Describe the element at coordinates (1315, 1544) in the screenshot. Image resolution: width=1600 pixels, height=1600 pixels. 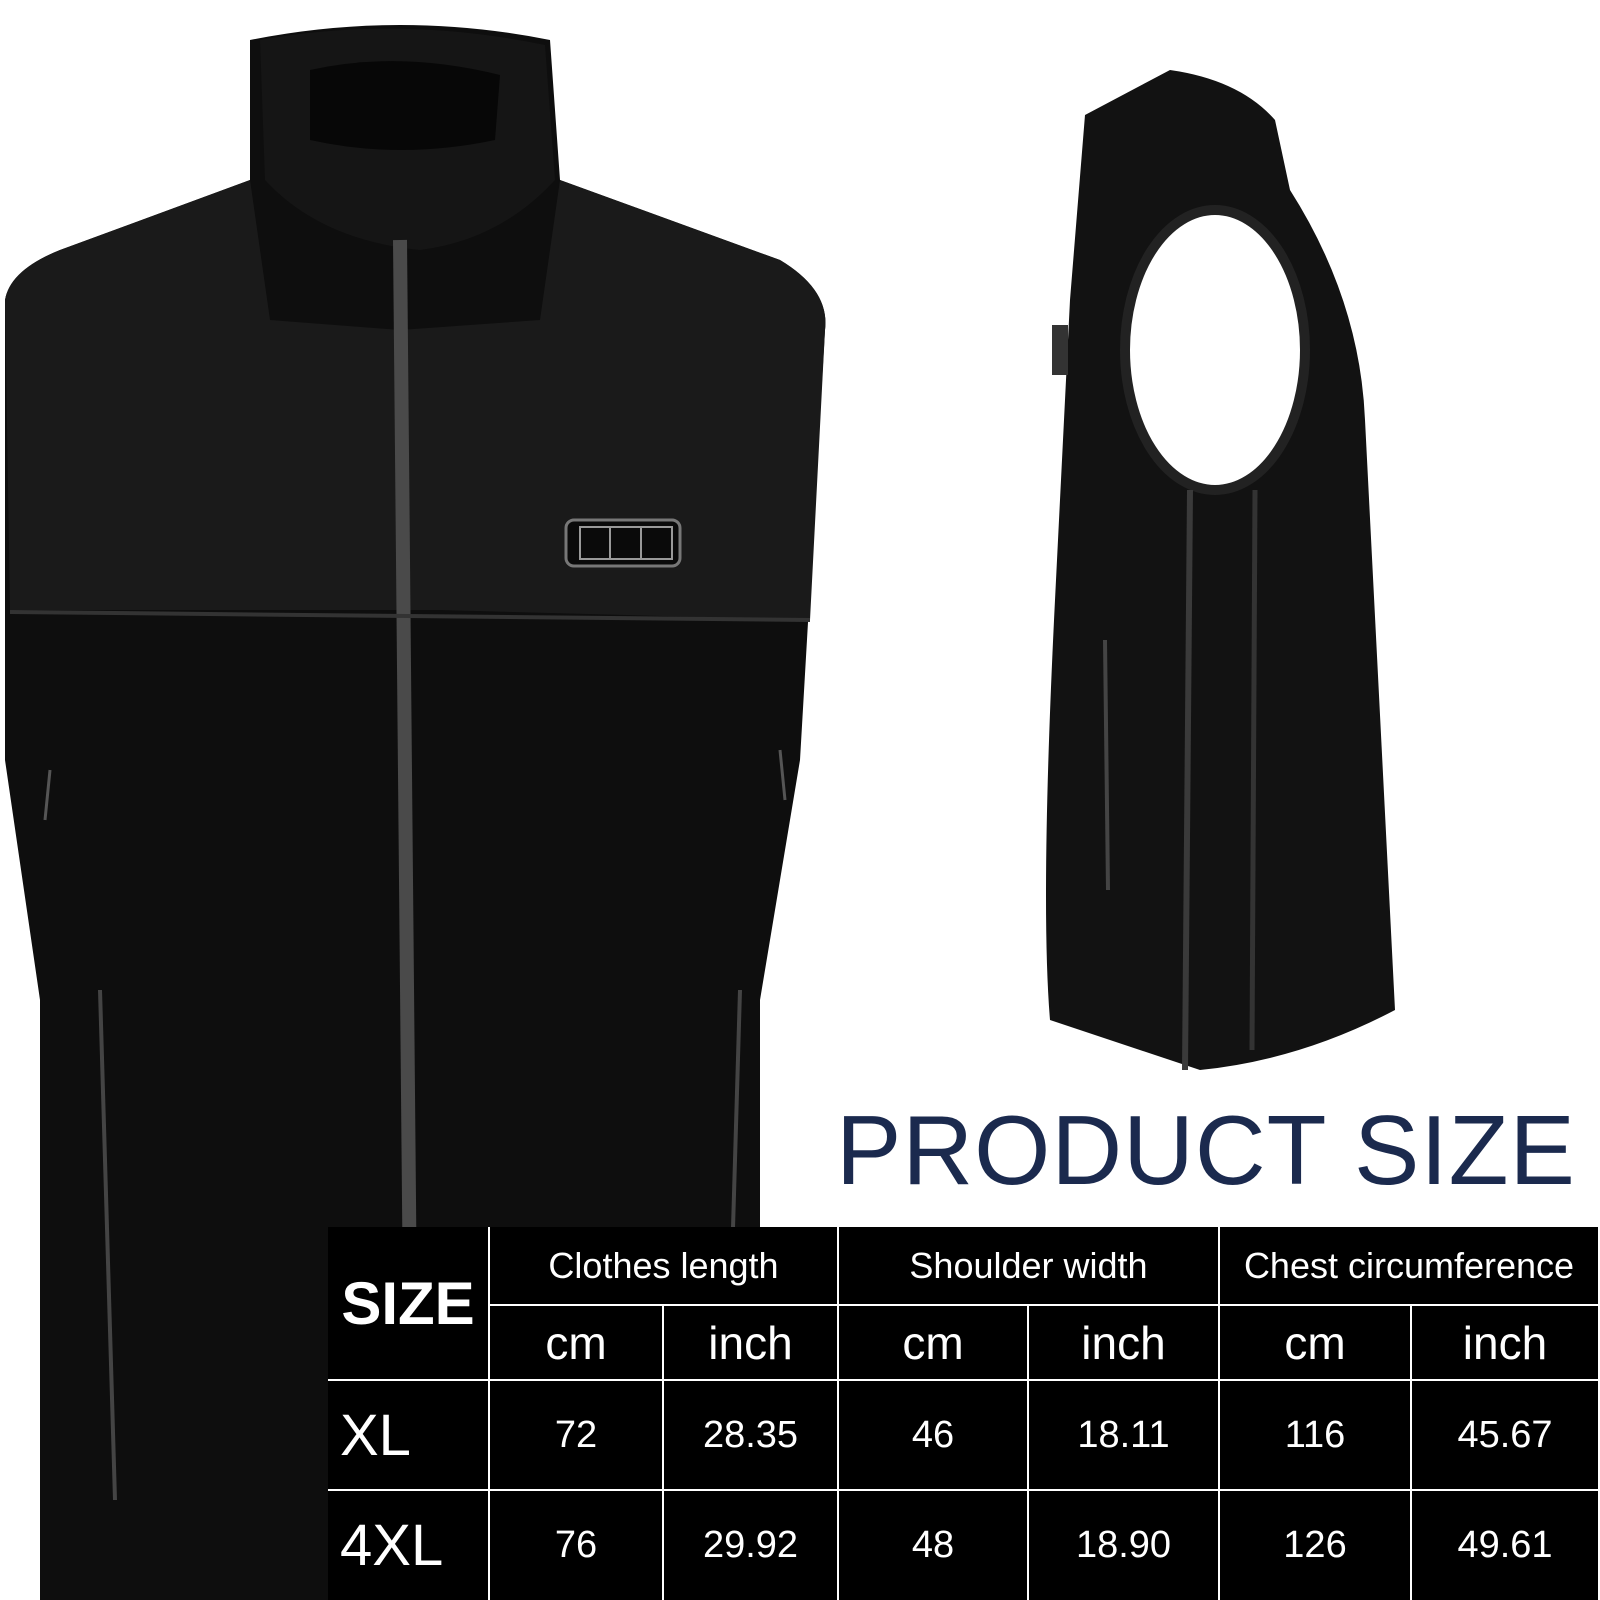
I see `table-cell: 126` at that location.